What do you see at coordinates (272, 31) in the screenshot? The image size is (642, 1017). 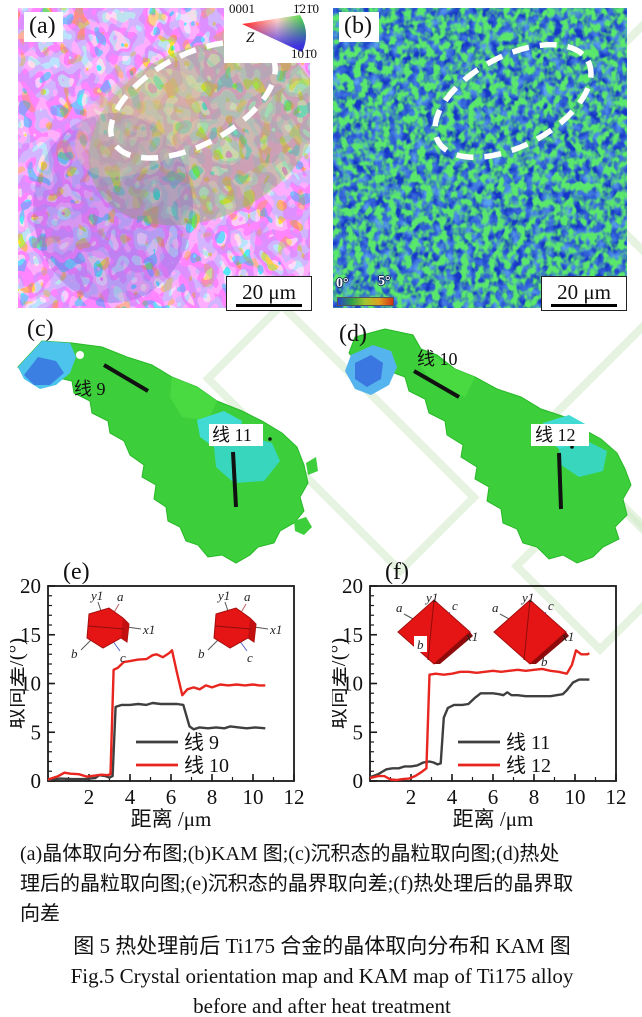 I see `ipf-color-key: 0001 1̄21̄0 101̄0 Z` at bounding box center [272, 31].